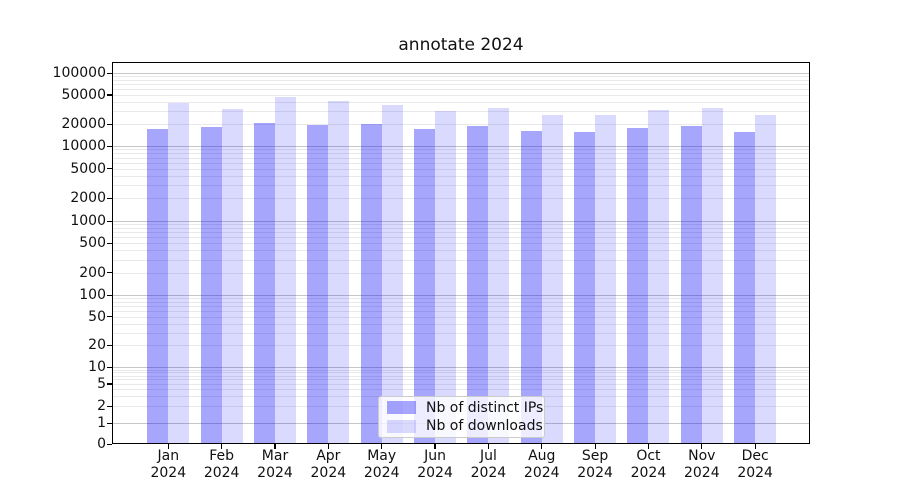 The image size is (900, 500). What do you see at coordinates (275, 446) in the screenshot?
I see `x-tickmark-mar` at bounding box center [275, 446].